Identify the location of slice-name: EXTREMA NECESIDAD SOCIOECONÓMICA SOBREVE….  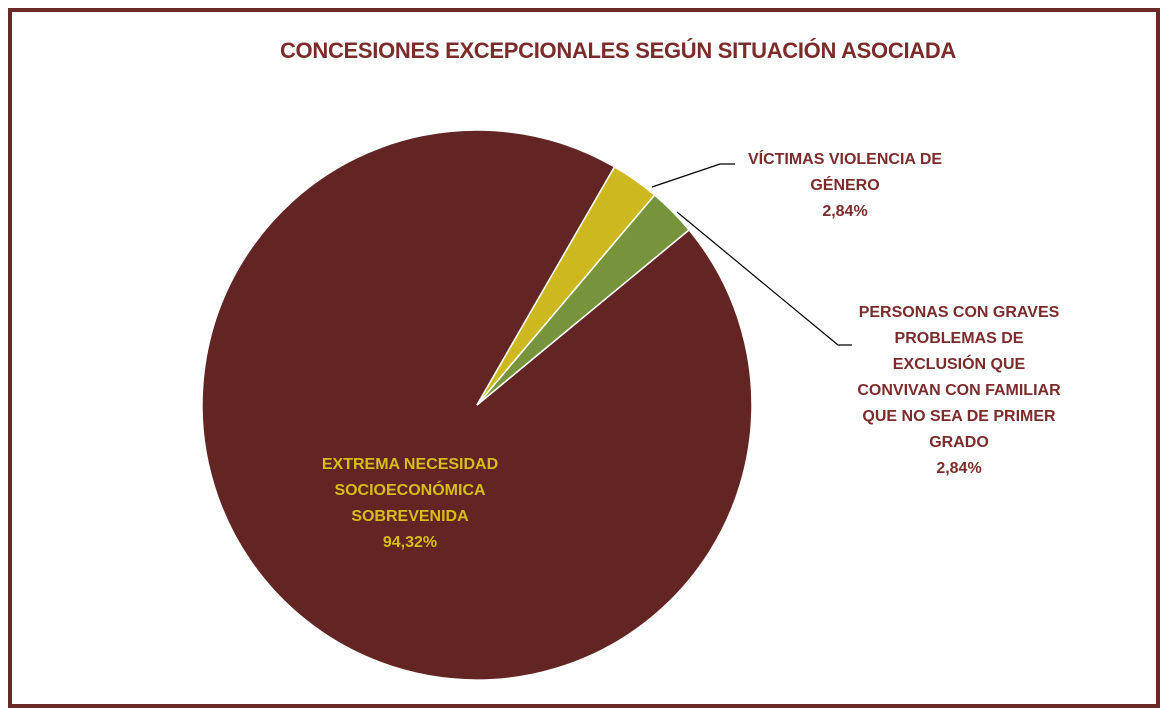
(410, 490).